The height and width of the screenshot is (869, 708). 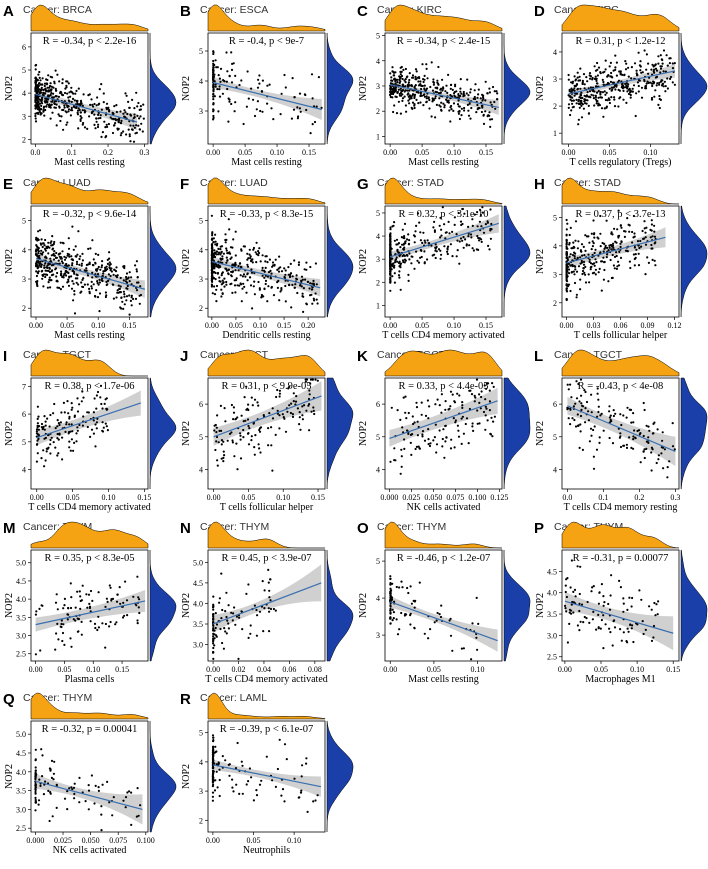 What do you see at coordinates (340, 433) in the screenshot?
I see `right-density-curve` at bounding box center [340, 433].